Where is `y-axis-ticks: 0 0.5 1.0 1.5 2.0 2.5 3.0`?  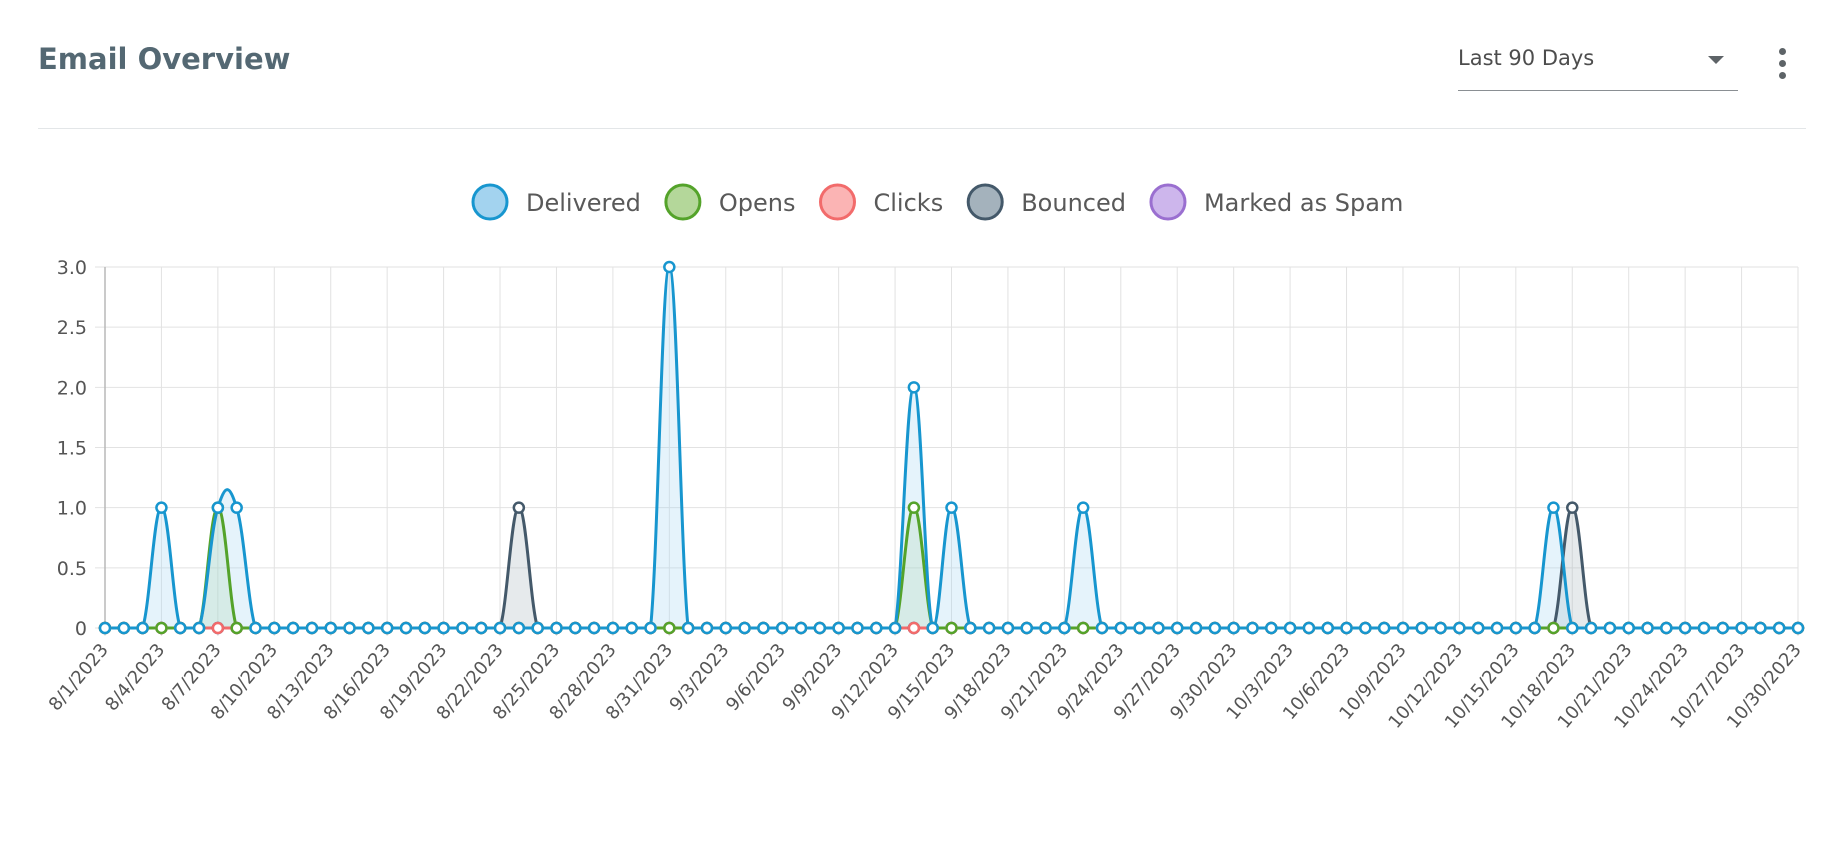 y-axis-ticks: 0 0.5 1.0 1.5 2.0 2.5 3.0 is located at coordinates (72, 448).